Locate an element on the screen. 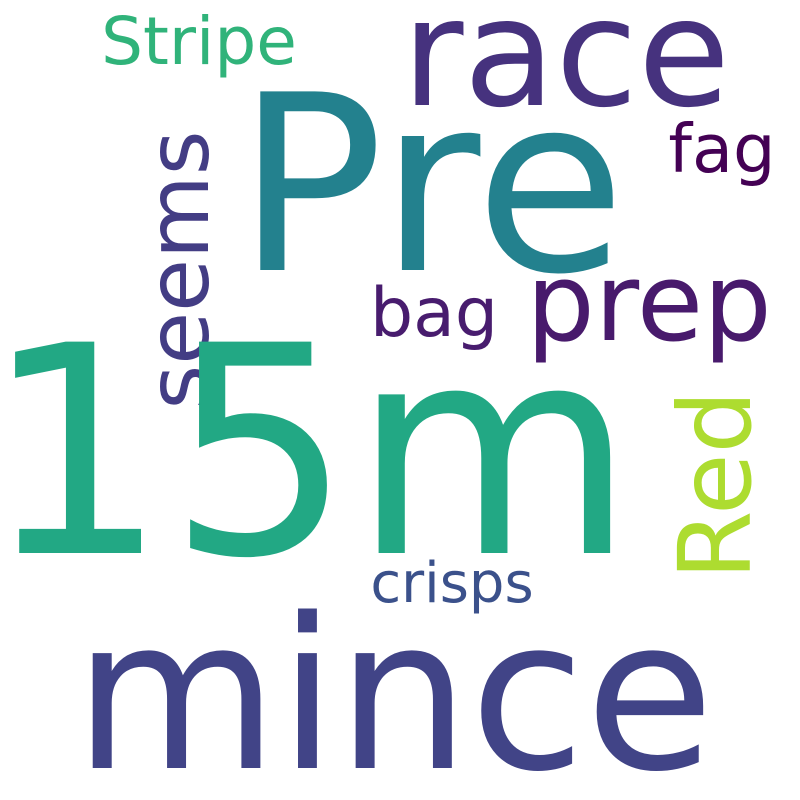 The height and width of the screenshot is (800, 800). word-bag: bag is located at coordinates (434, 313).